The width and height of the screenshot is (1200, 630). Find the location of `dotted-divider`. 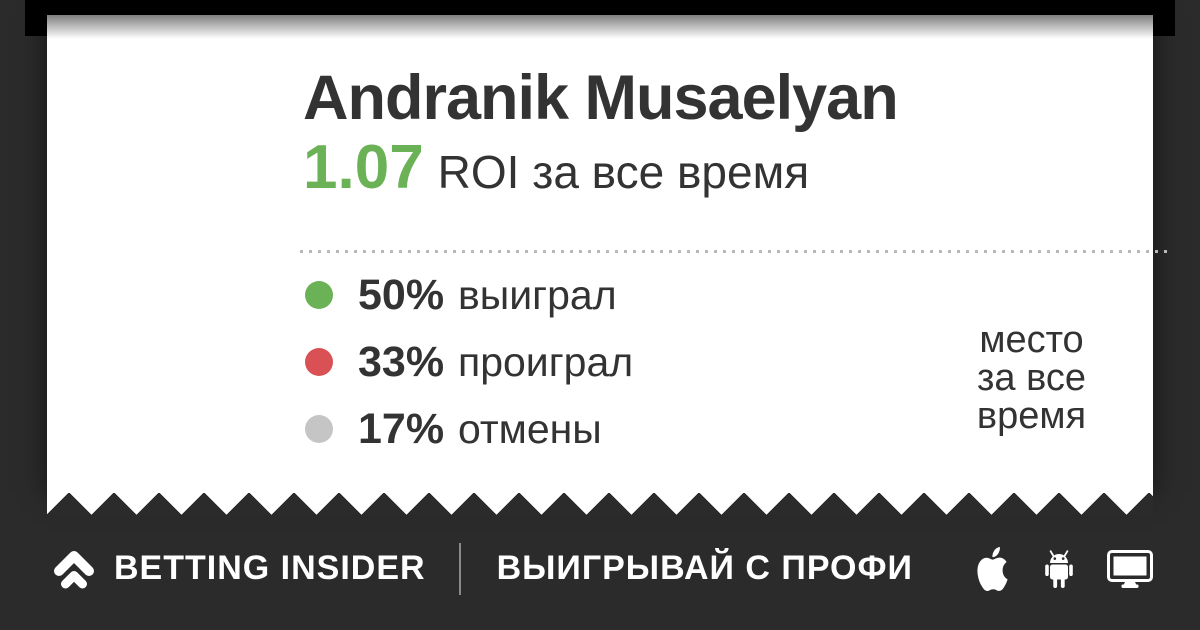

dotted-divider is located at coordinates (735, 251).